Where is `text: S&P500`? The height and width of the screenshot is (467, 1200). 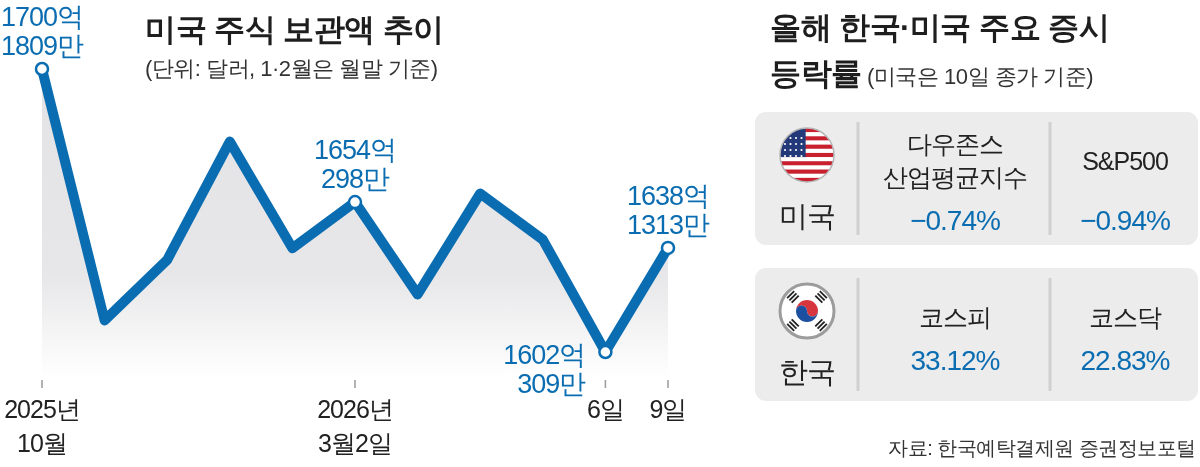
text: S&P500 is located at coordinates (1125, 160).